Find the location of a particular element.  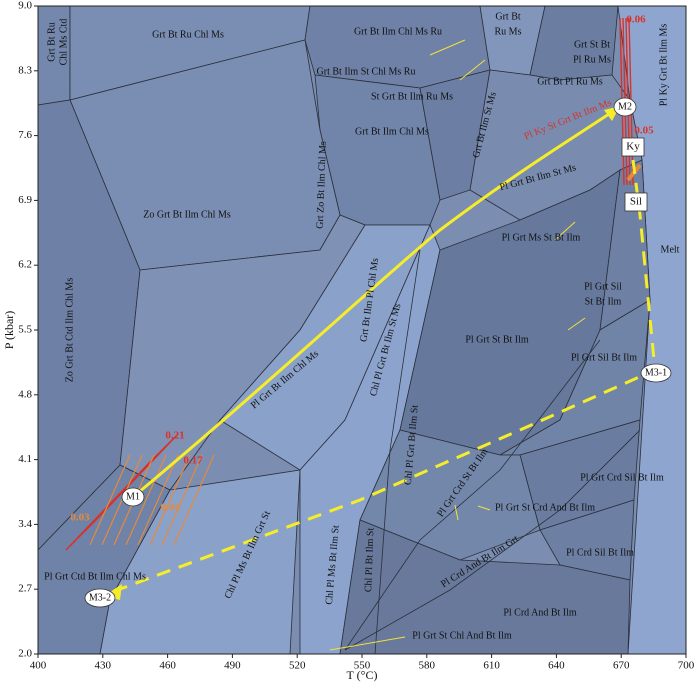

point-label: M2 is located at coordinates (625, 106).